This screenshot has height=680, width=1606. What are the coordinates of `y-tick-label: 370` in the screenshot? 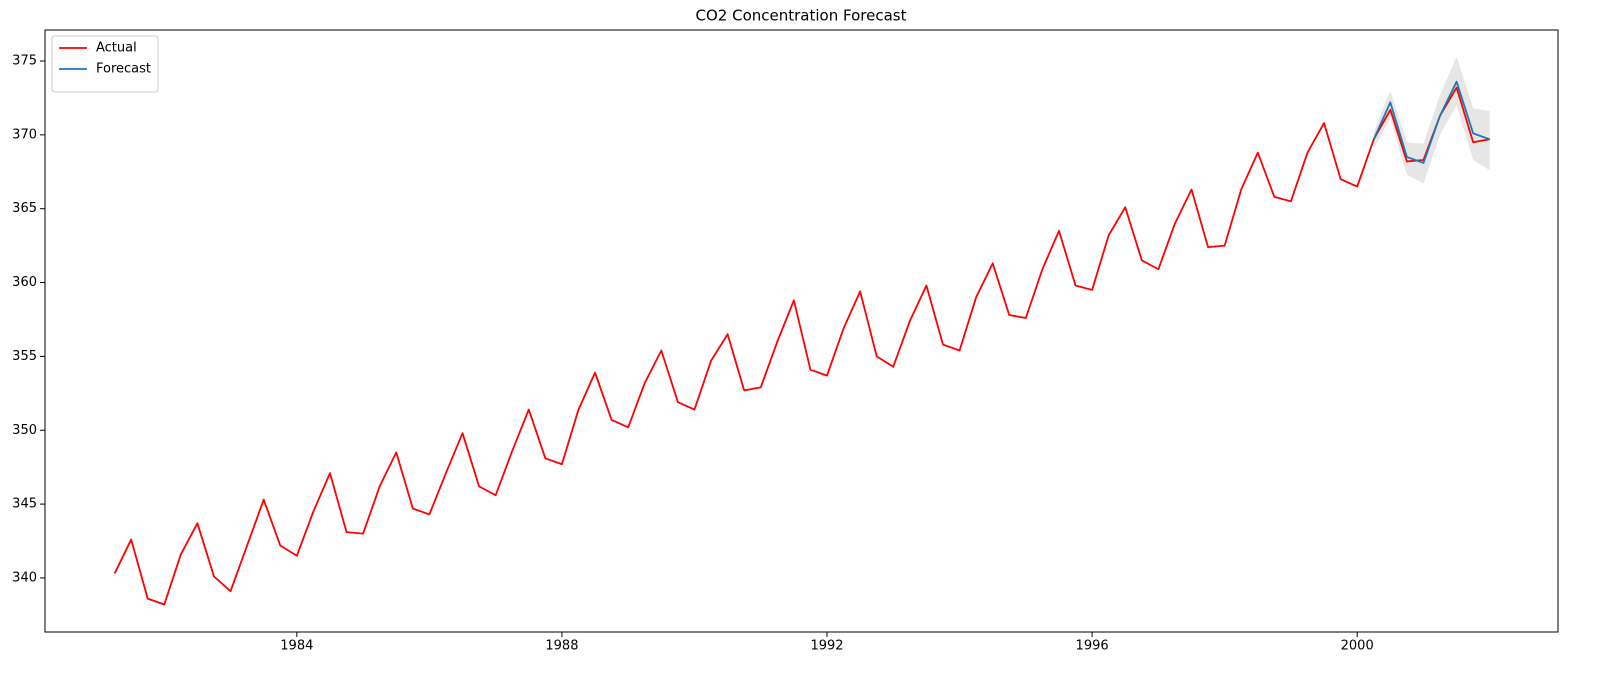 It's located at (24, 134).